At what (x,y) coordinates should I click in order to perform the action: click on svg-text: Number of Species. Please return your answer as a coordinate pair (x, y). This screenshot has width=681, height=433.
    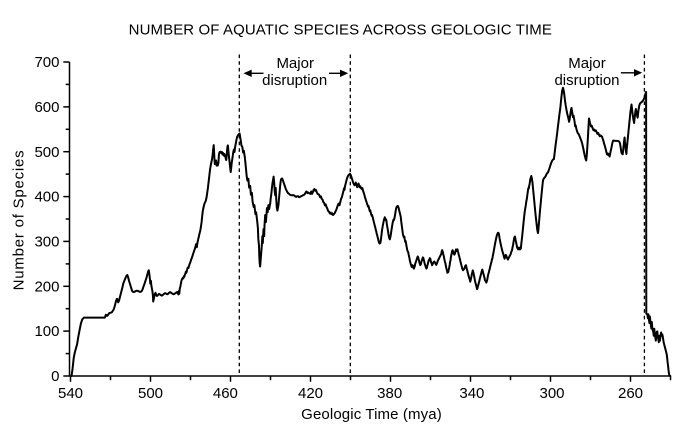
    Looking at the image, I should click on (18, 220).